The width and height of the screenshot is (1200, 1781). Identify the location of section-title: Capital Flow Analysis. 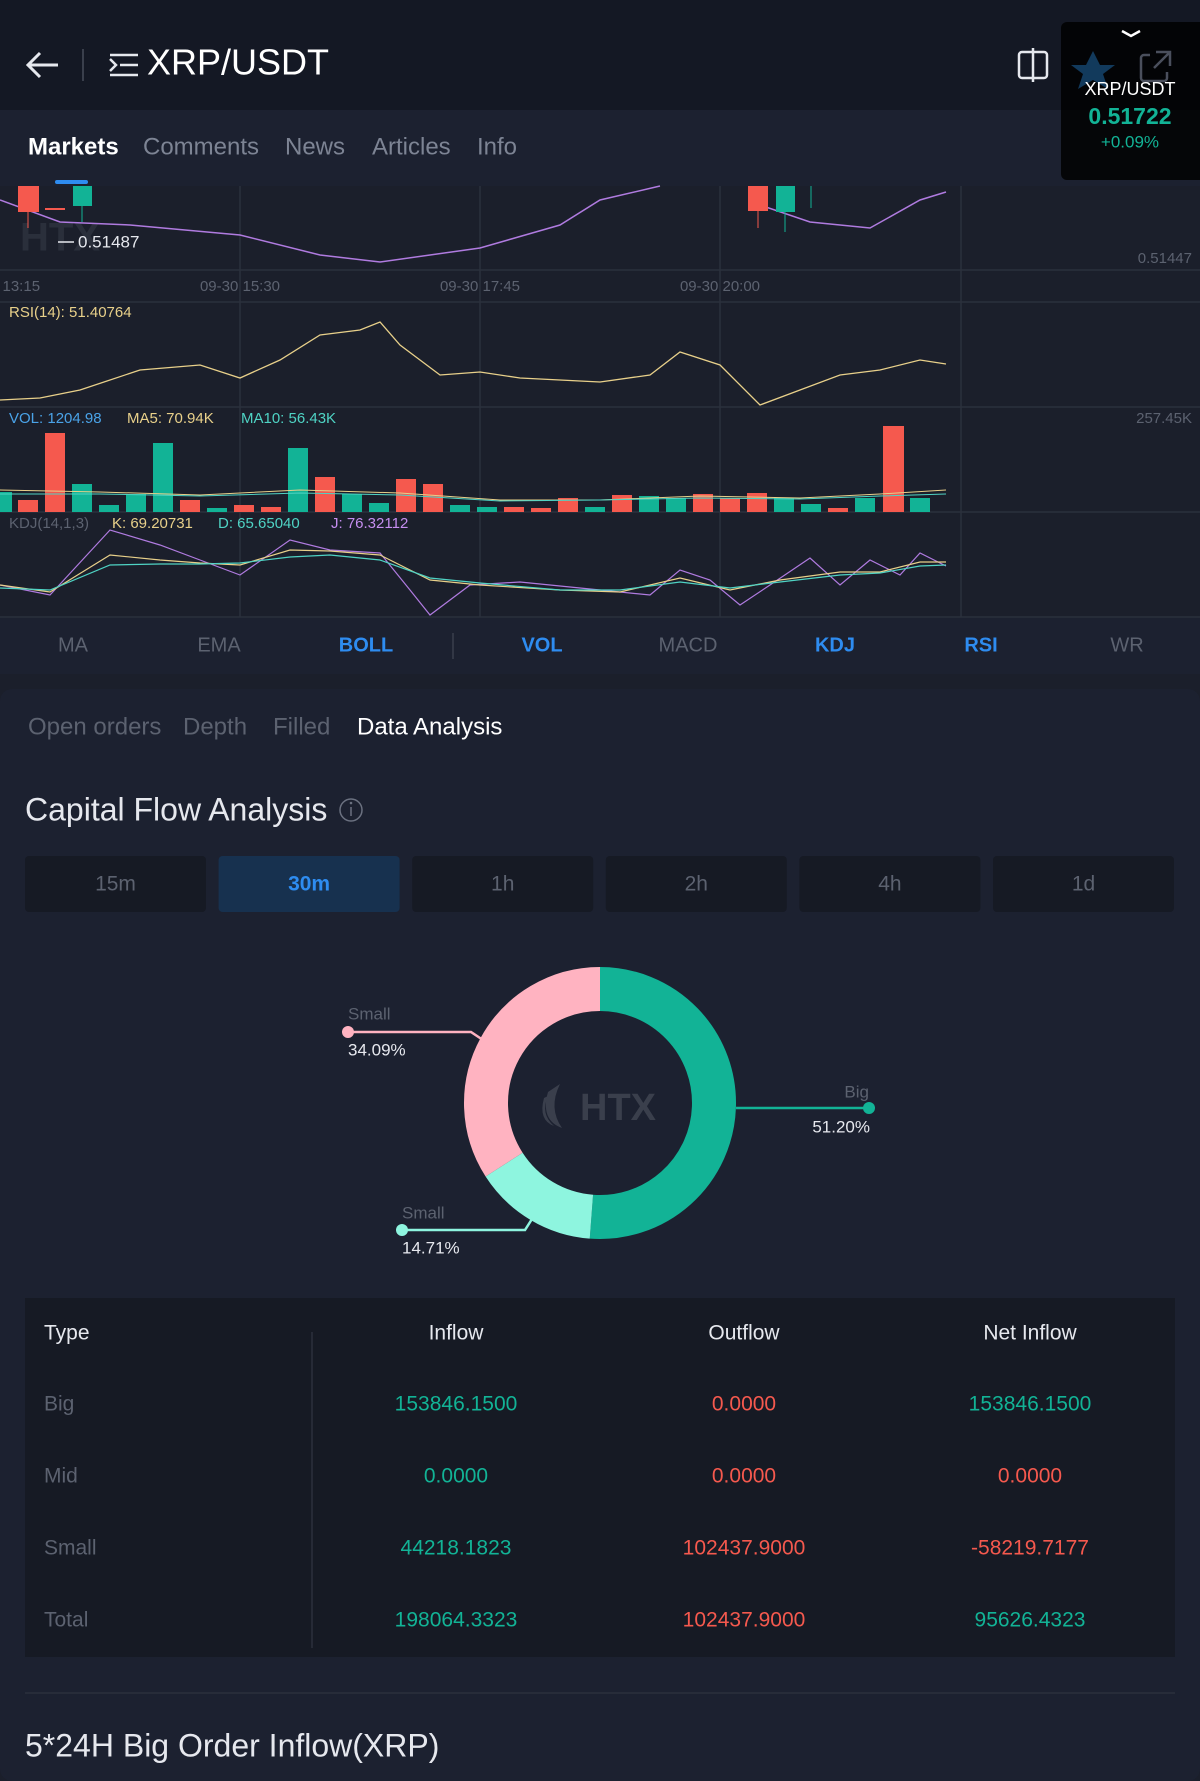
(176, 809).